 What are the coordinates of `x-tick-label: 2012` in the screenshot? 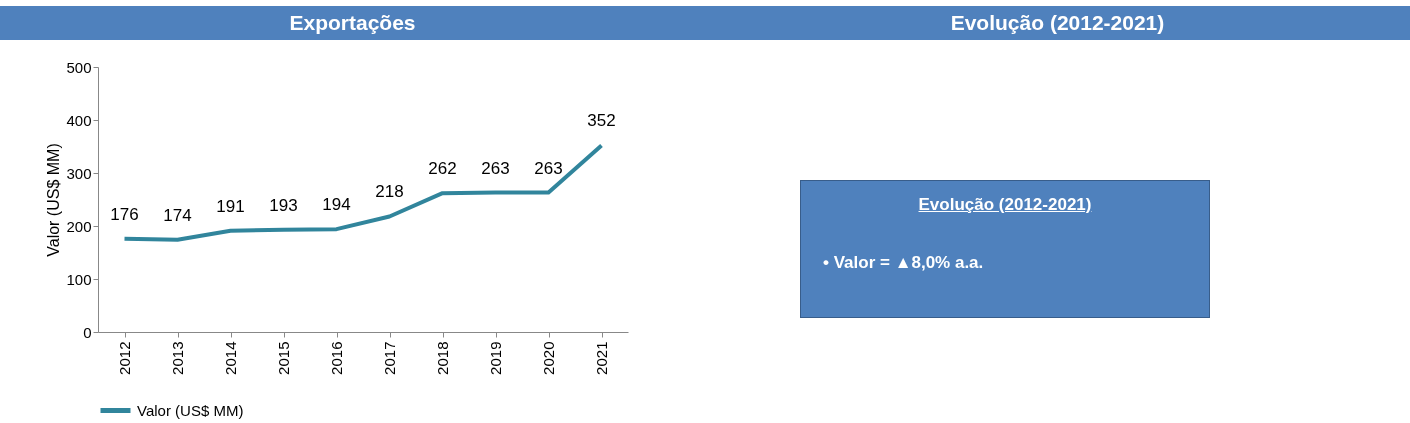 It's located at (124, 358).